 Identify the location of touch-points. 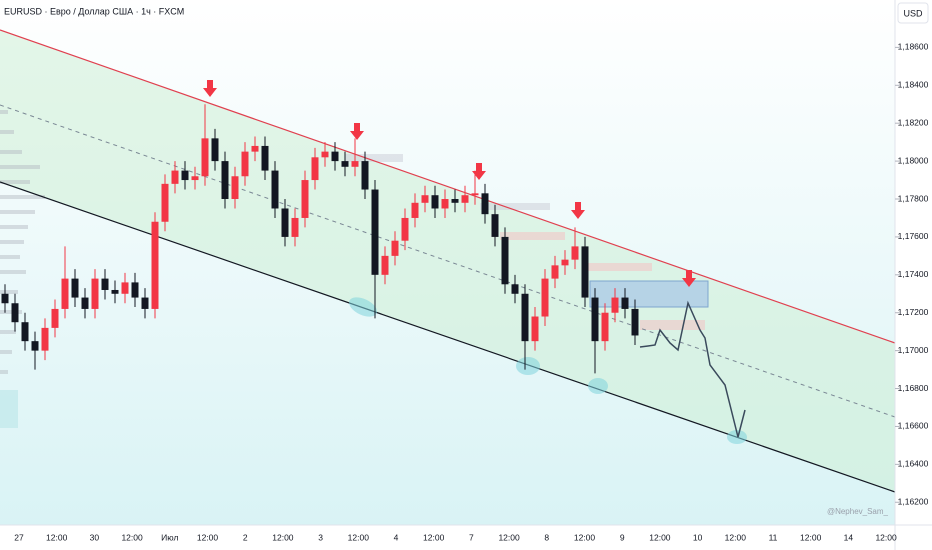
(547, 370).